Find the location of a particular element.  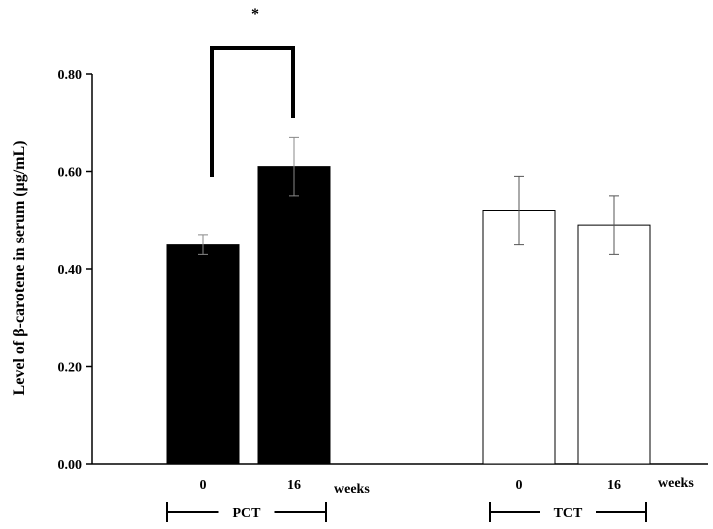

y-tick-label: 0.60 is located at coordinates (70, 173).